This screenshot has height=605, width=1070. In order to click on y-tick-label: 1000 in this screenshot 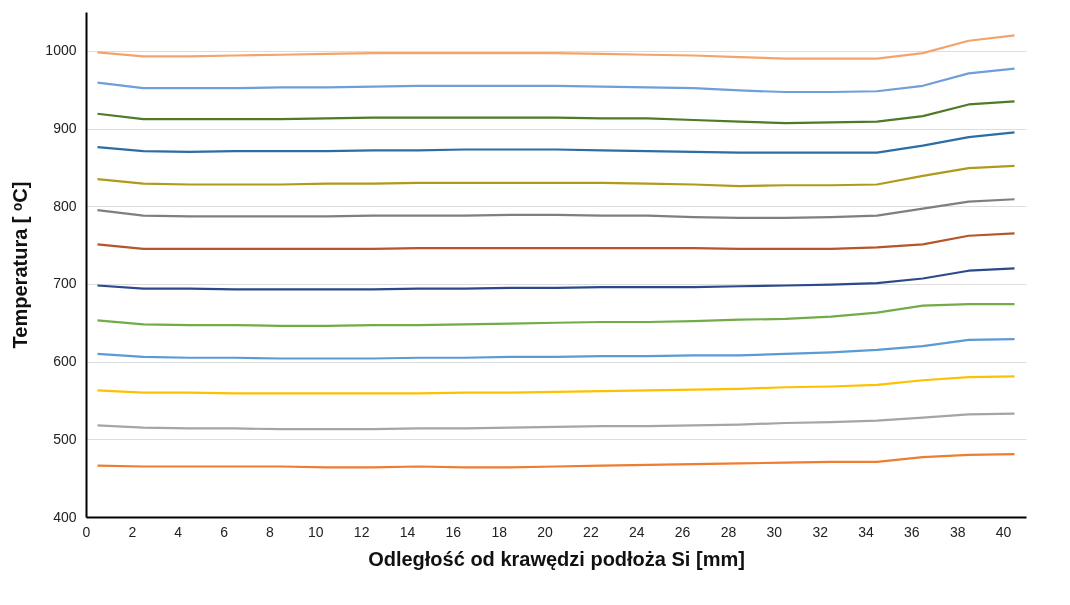, I will do `click(61, 50)`.